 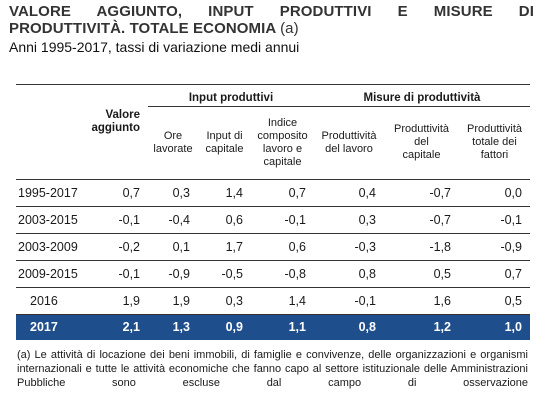 I want to click on header-capitale-line-2: capitale, so click(x=224, y=148).